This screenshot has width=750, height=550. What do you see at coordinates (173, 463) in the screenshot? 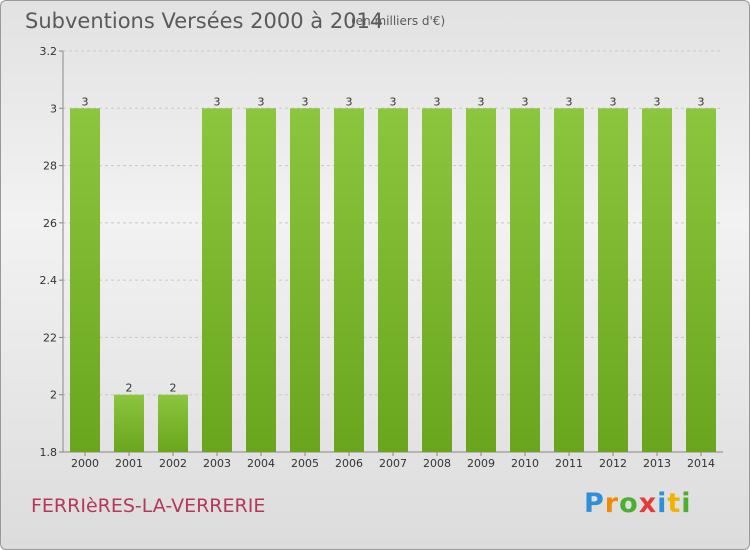
I see `x-tick-label: 2002` at bounding box center [173, 463].